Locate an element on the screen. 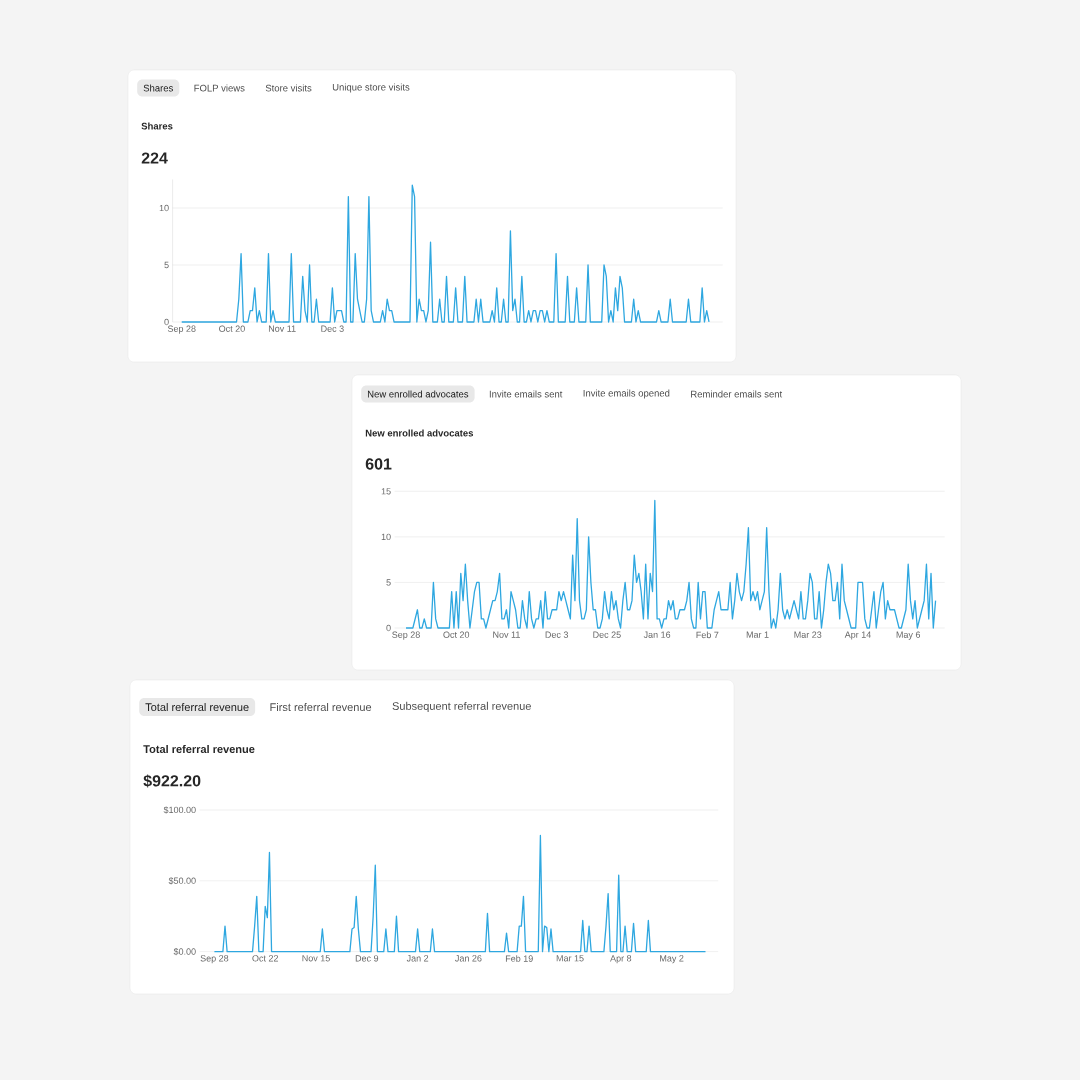 Image resolution: width=1080 pixels, height=1080 pixels. chart-title: Shares is located at coordinates (157, 126).